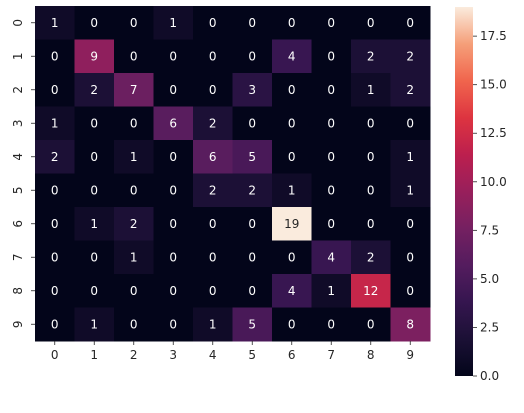 The height and width of the screenshot is (413, 524). What do you see at coordinates (493, 85) in the screenshot?
I see `colorbar-tick-label: 15.0` at bounding box center [493, 85].